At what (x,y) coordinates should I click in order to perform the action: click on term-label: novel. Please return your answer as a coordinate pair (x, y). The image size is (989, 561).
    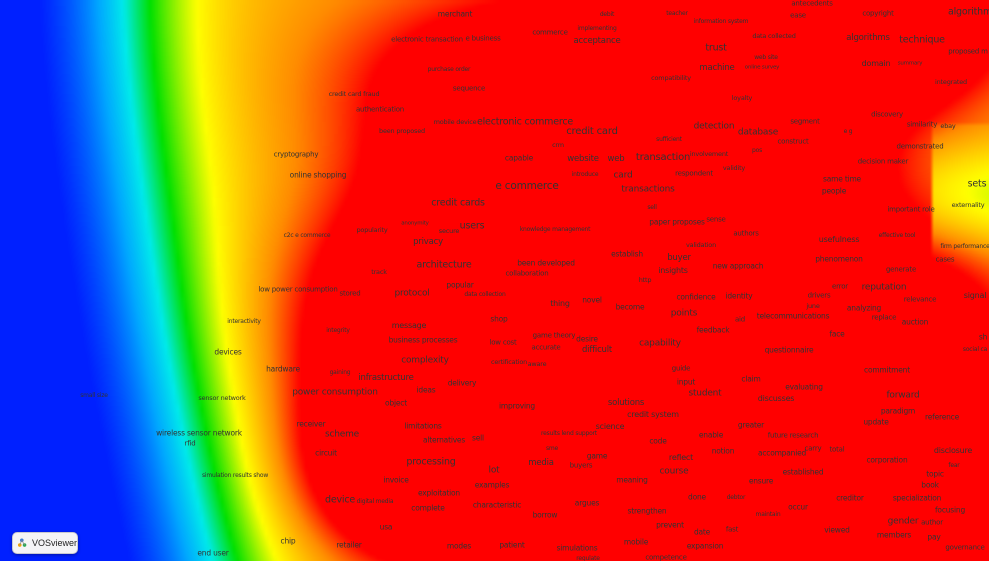
    Looking at the image, I should click on (592, 300).